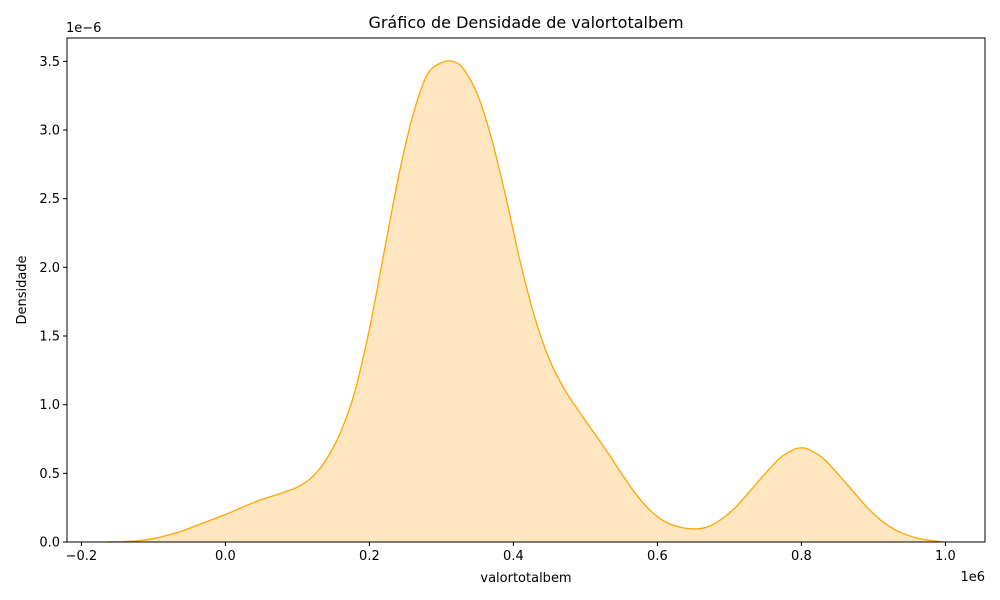 This screenshot has width=1000, height=600. I want to click on y-tick-label: 2.5, so click(49, 199).